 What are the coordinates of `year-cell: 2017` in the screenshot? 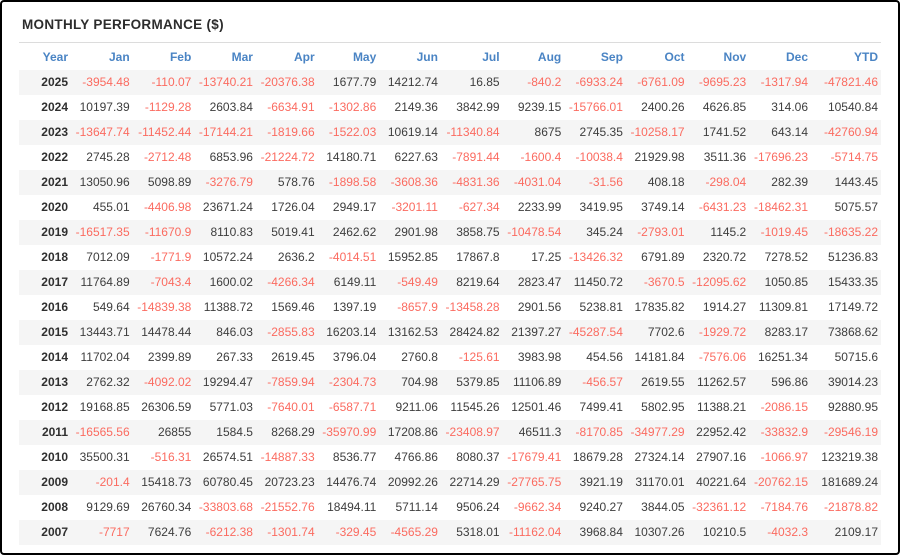 It's located at (54, 282).